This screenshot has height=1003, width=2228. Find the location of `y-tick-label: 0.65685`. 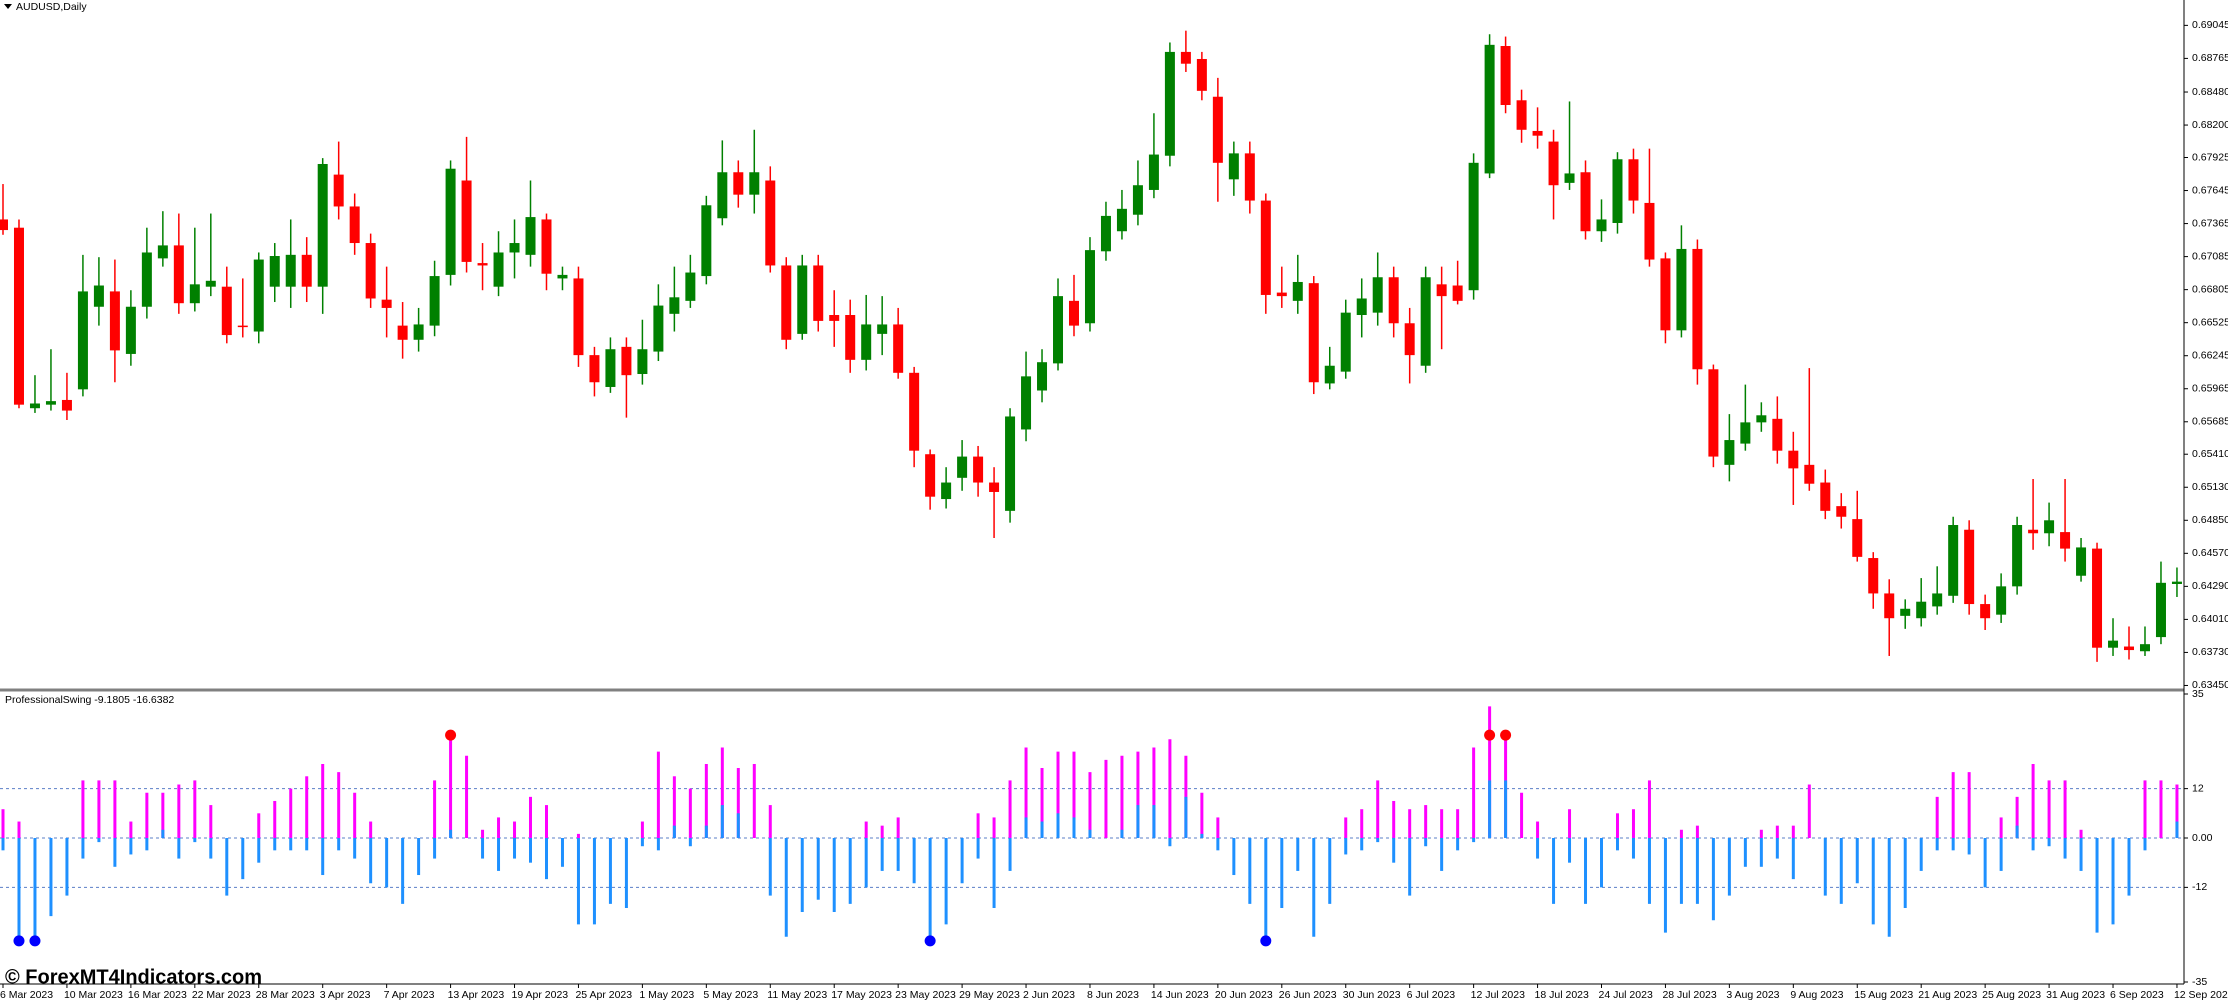

y-tick-label: 0.65685 is located at coordinates (2210, 422).